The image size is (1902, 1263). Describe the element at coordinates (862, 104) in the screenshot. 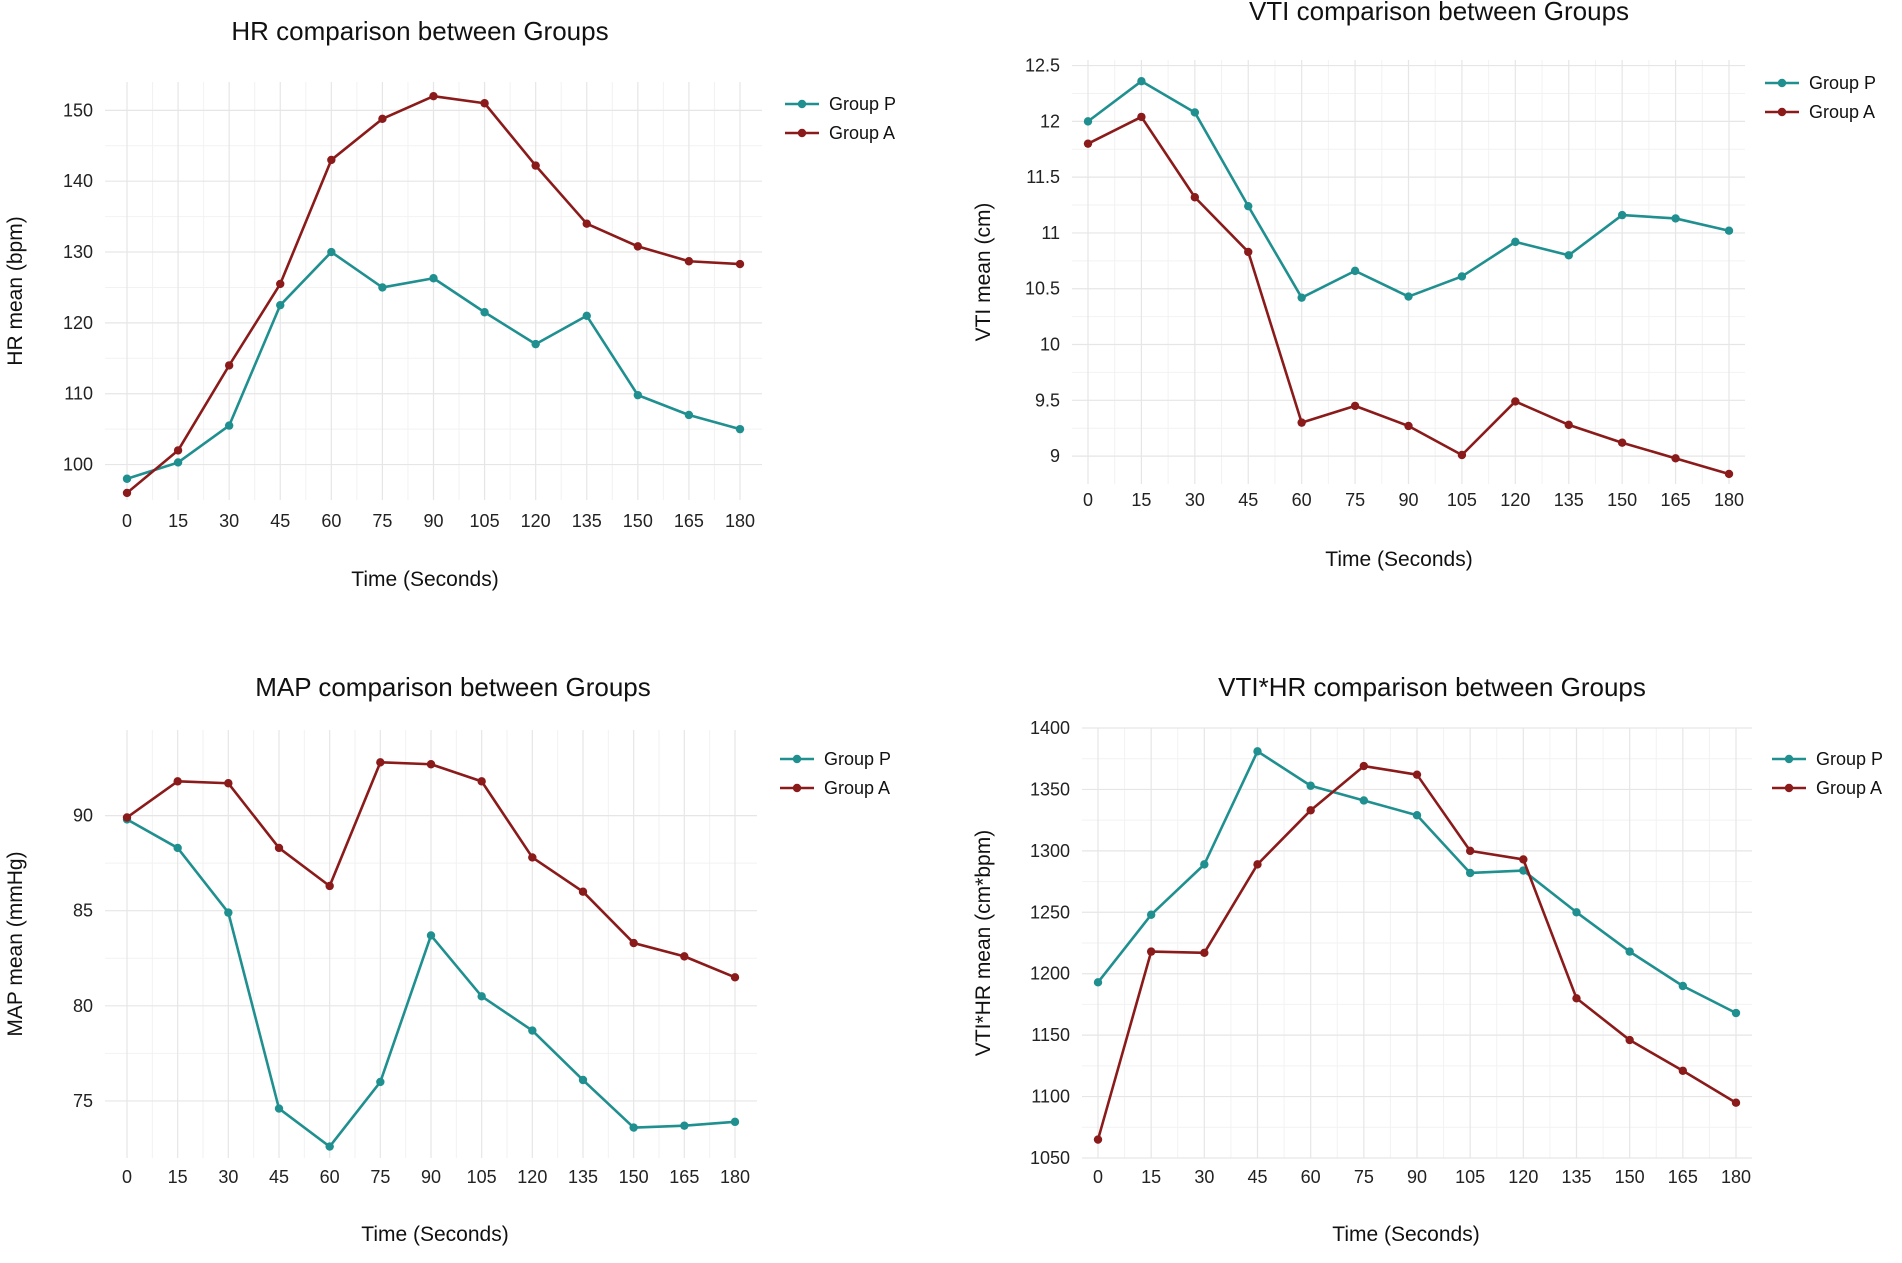

I see `hr-legend-group-p-label: Group P` at that location.